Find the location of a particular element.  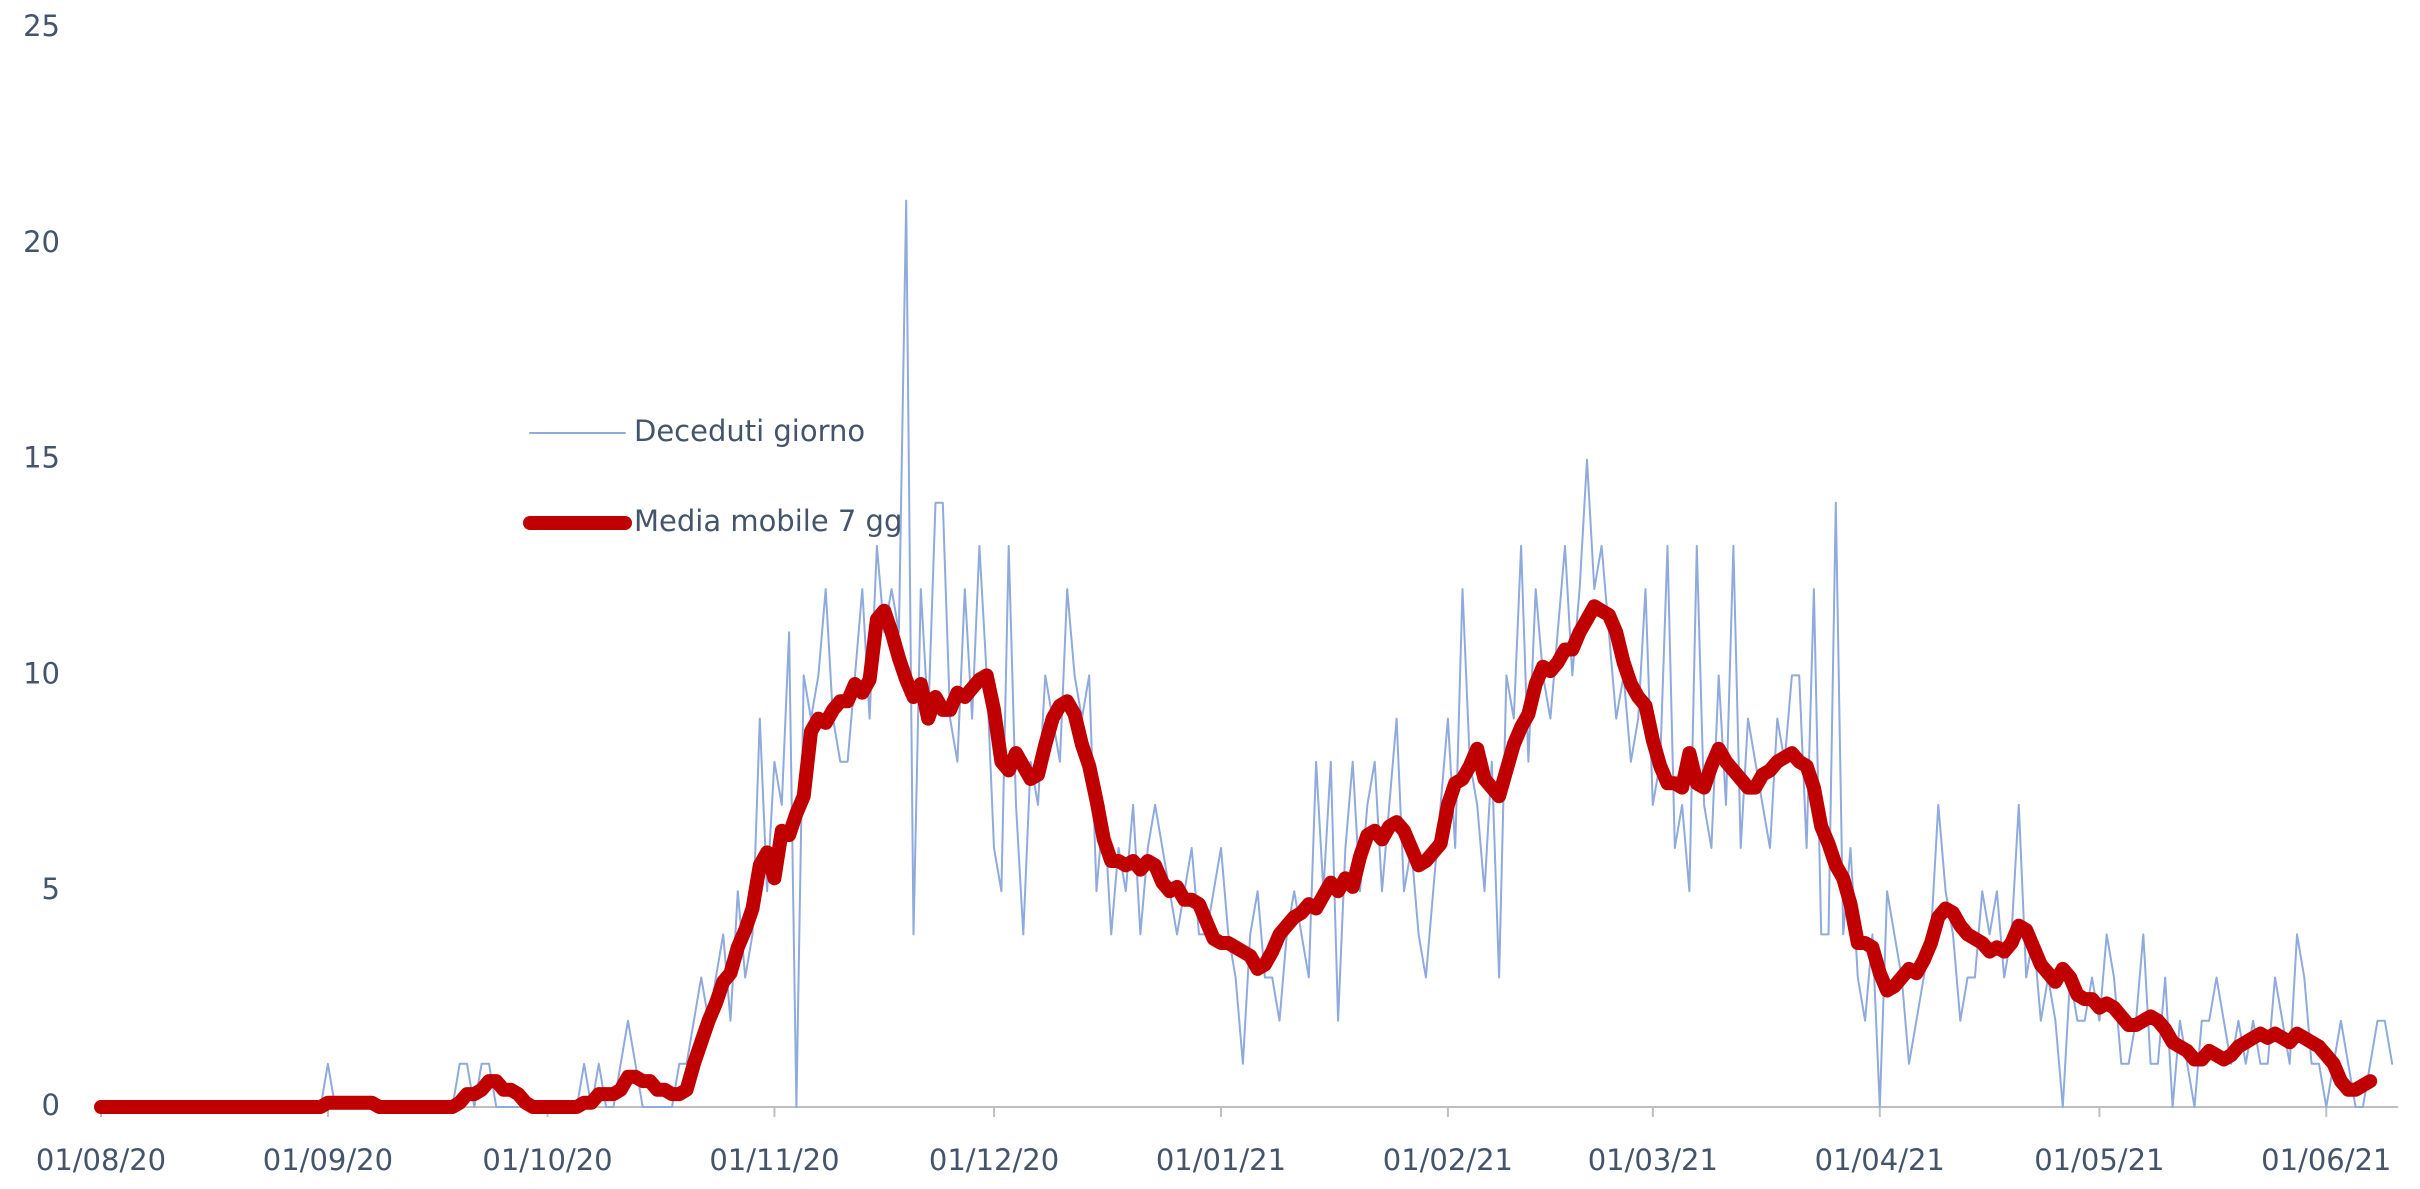

y-tick-label: 15 is located at coordinates (41, 458).